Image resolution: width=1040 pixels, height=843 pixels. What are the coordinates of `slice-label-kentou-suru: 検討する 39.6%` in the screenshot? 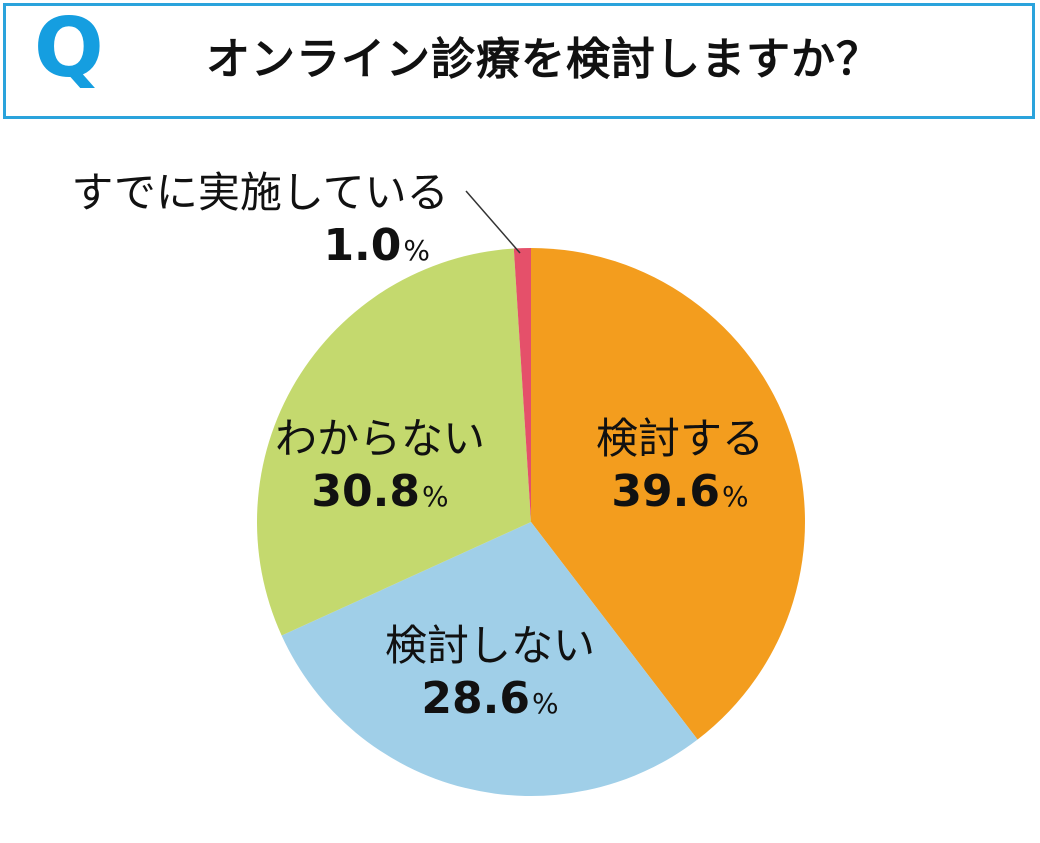 It's located at (680, 466).